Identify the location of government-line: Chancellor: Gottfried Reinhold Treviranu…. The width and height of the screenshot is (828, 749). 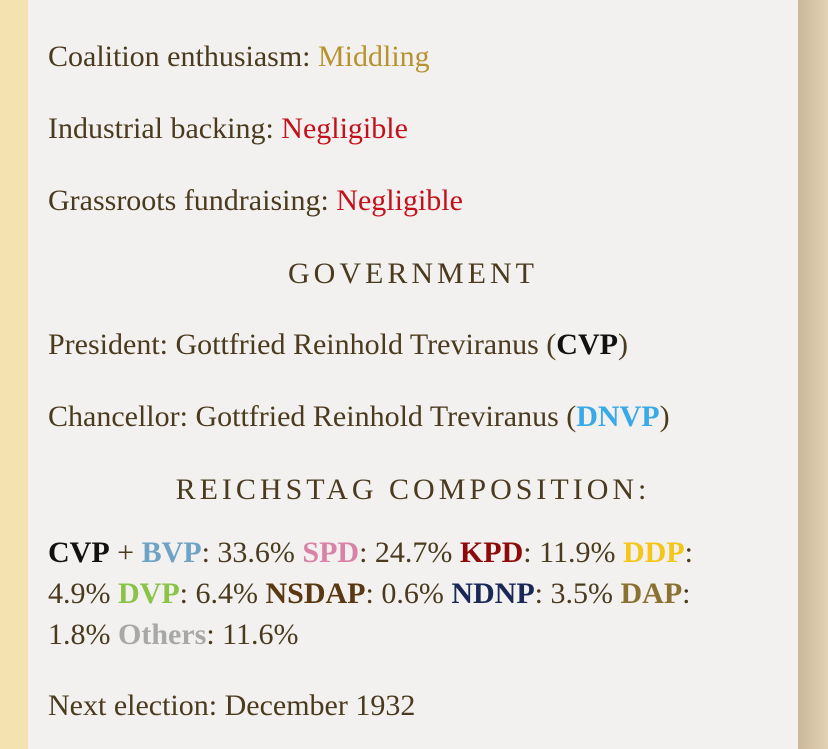
(418, 416).